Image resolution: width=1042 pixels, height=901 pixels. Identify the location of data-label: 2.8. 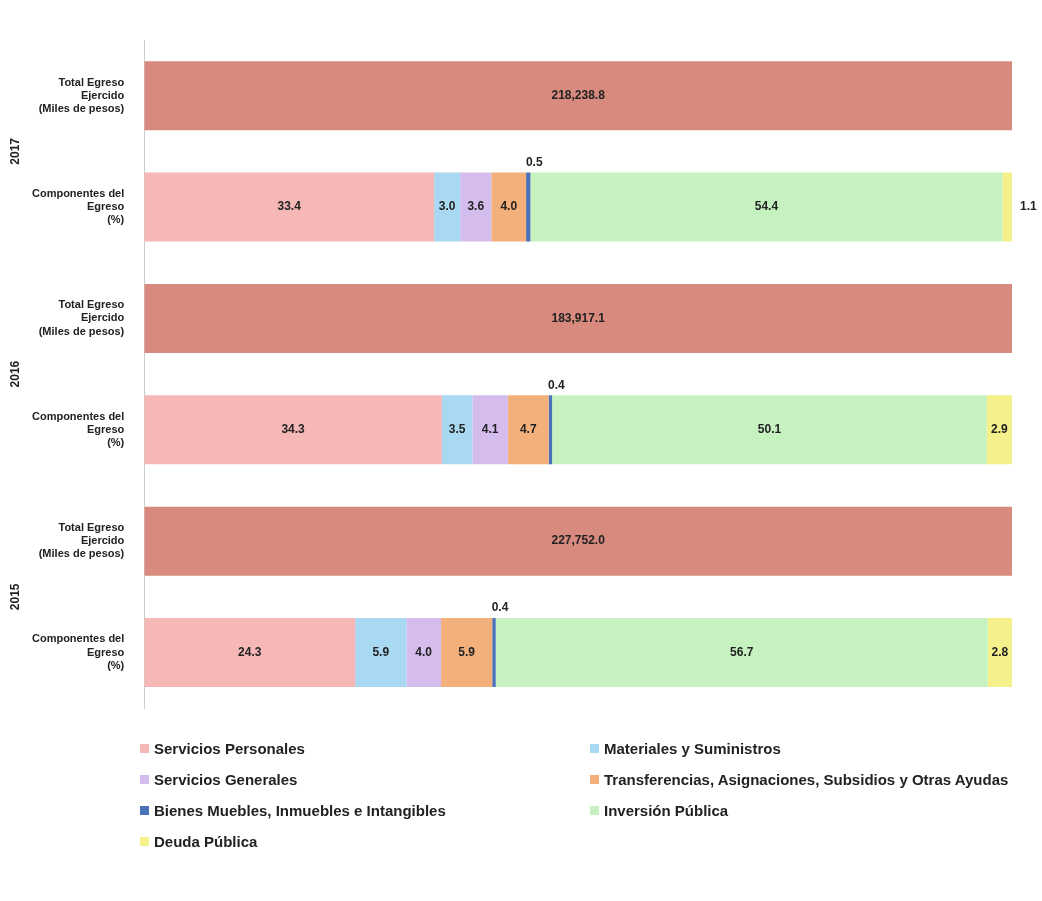
(1000, 651).